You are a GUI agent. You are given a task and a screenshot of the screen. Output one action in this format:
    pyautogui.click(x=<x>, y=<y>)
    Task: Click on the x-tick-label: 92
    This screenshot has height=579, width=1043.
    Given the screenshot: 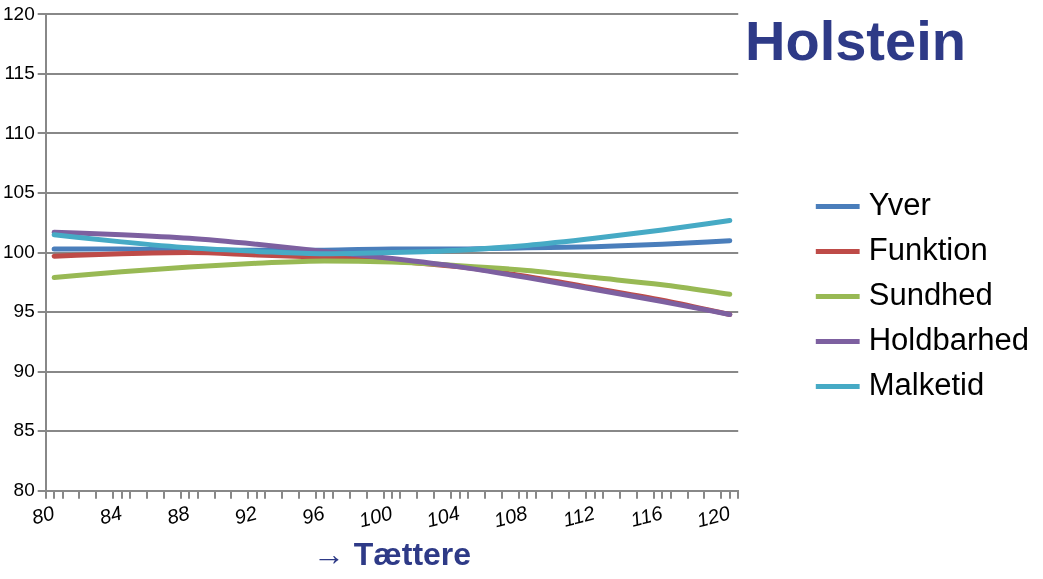 What is the action you would take?
    pyautogui.click(x=246, y=515)
    